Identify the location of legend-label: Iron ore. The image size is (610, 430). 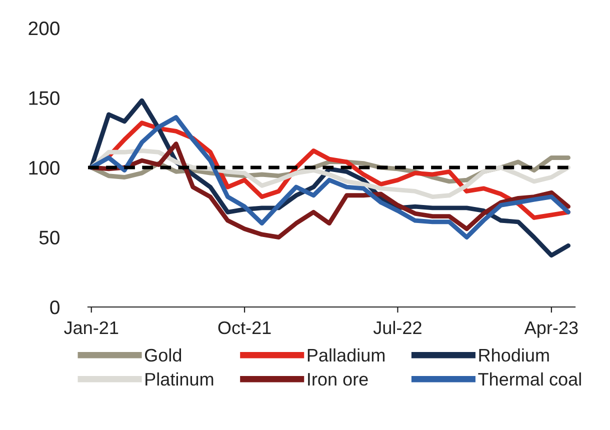
(338, 379).